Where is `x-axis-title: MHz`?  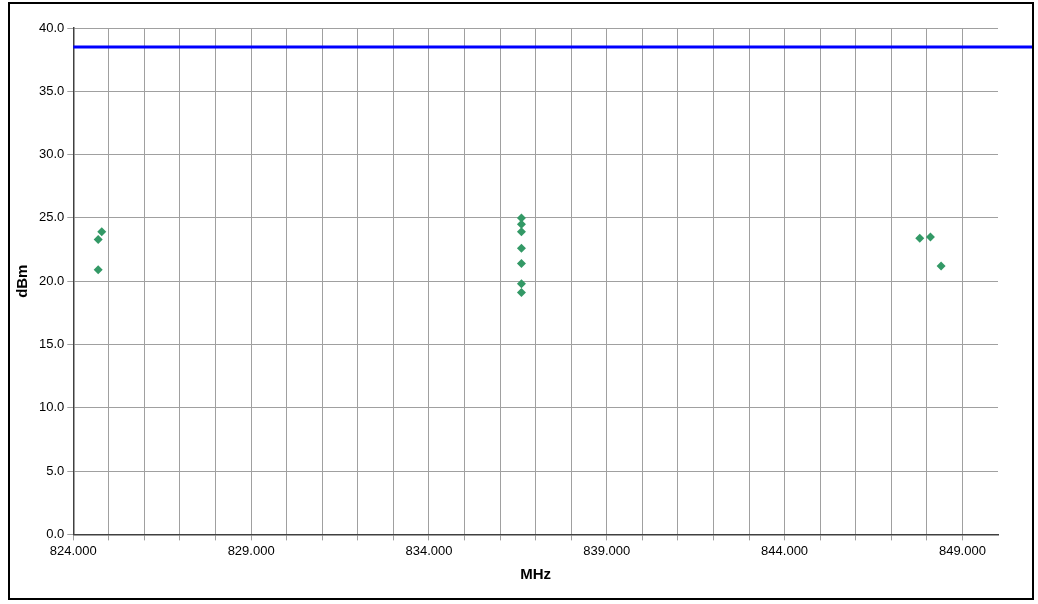
x-axis-title: MHz is located at coordinates (536, 574).